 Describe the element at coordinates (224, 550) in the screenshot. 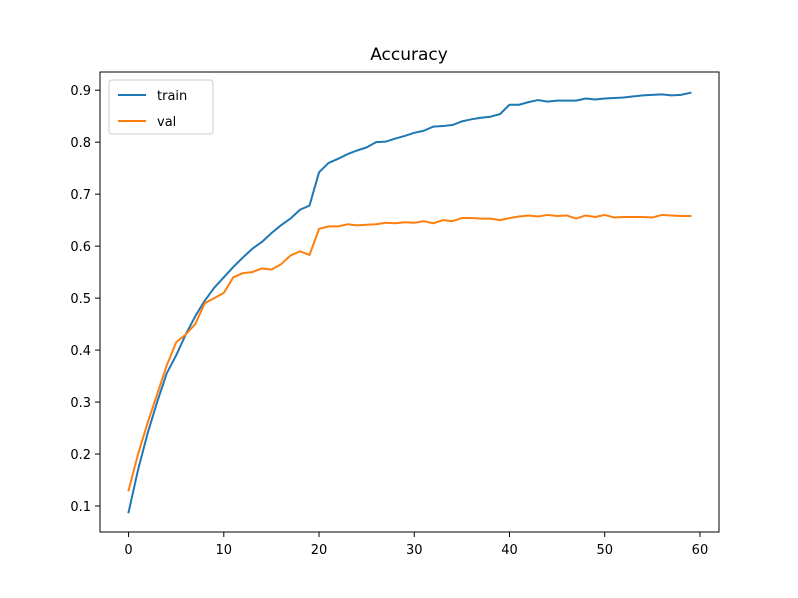

I see `x-tick-label: 10` at that location.